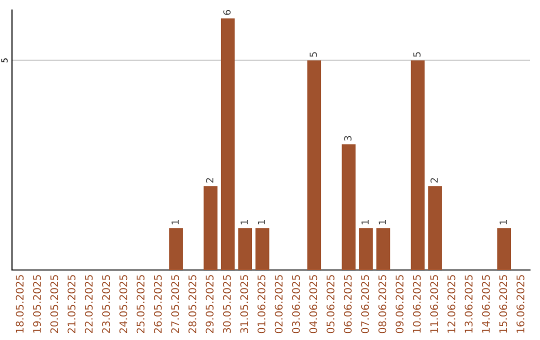  Describe the element at coordinates (72, 304) in the screenshot. I see `x-tick-label: 21.05.2025` at that location.